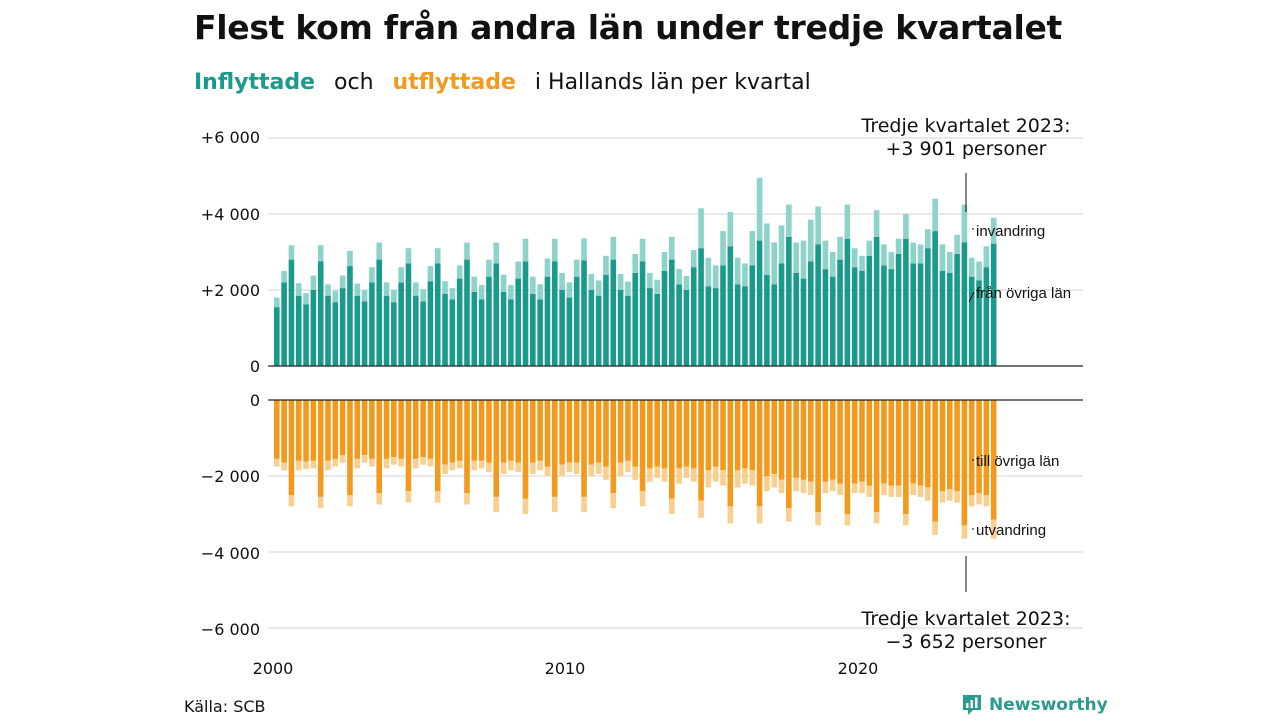  What do you see at coordinates (1010, 231) in the screenshot?
I see `label-invandring: invandring` at bounding box center [1010, 231].